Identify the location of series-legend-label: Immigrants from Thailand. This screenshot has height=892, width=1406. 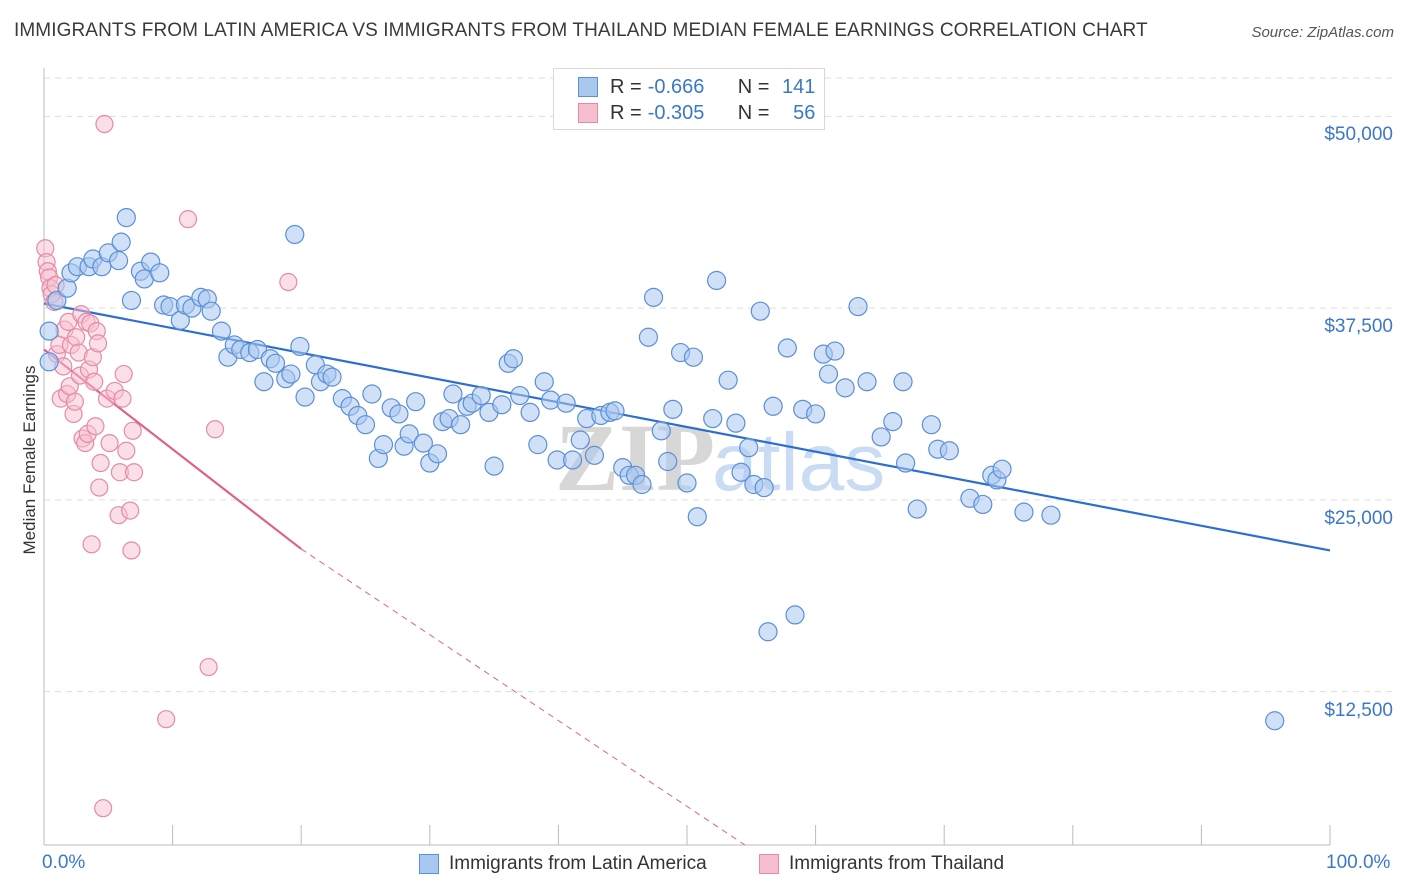
(897, 863).